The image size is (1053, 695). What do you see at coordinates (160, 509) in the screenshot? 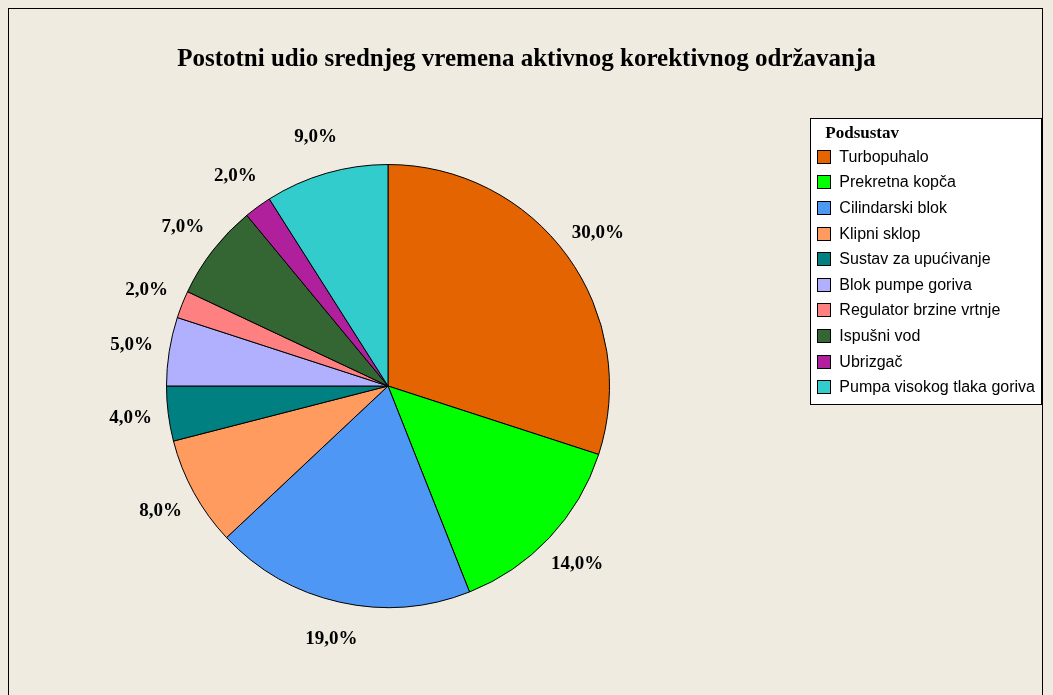
I see `data-label: 8,0%` at bounding box center [160, 509].